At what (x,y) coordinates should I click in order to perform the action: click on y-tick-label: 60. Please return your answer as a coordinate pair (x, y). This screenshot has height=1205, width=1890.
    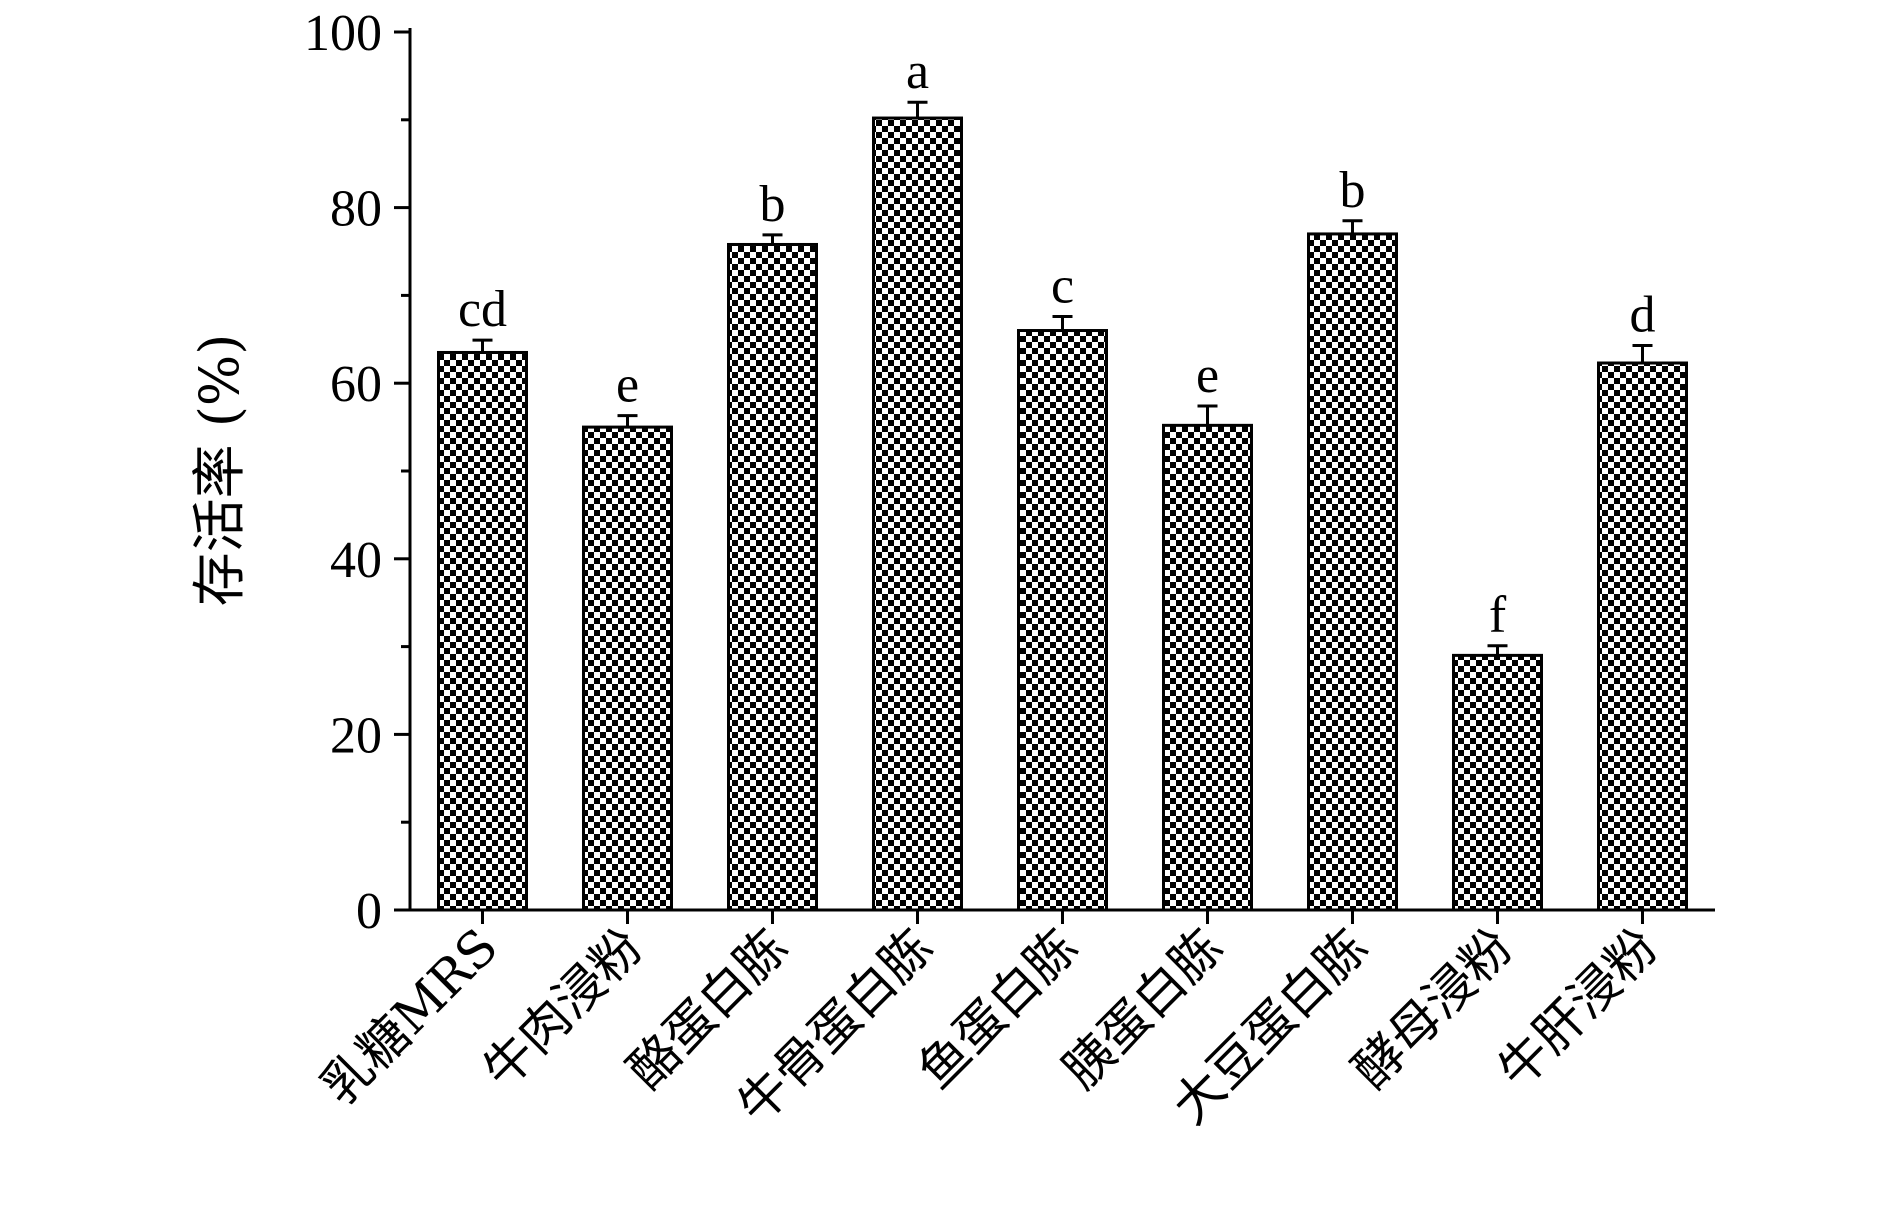
    Looking at the image, I should click on (356, 384).